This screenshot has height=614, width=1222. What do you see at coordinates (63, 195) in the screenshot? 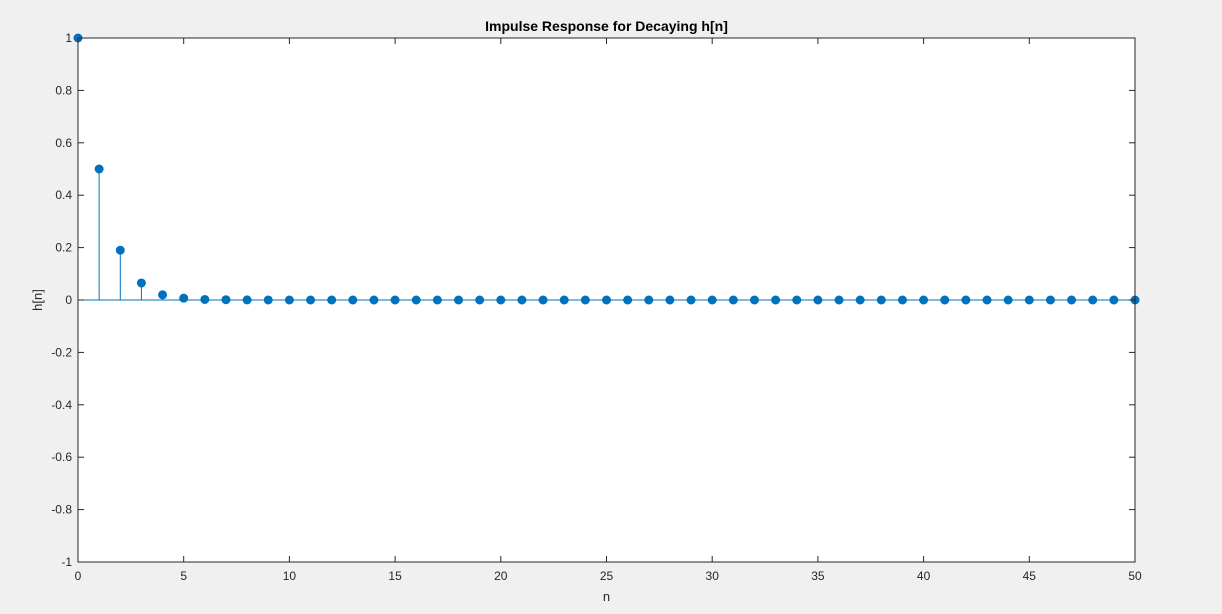
I see `y-tick-label: 0.4` at bounding box center [63, 195].